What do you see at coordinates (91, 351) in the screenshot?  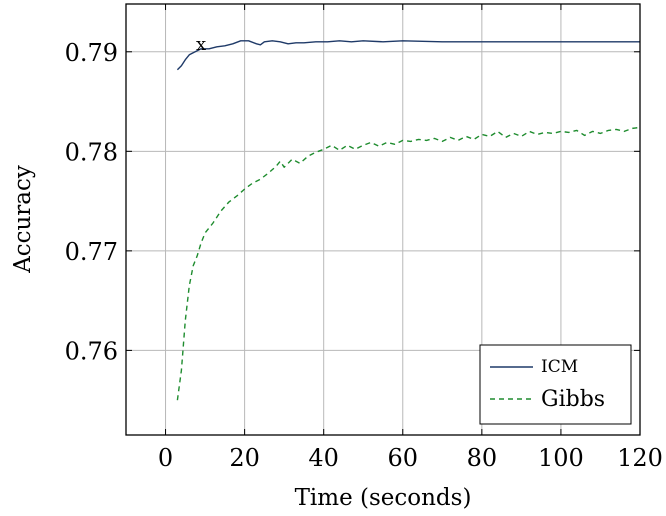 I see `y-tick-label: 0.76` at bounding box center [91, 351].